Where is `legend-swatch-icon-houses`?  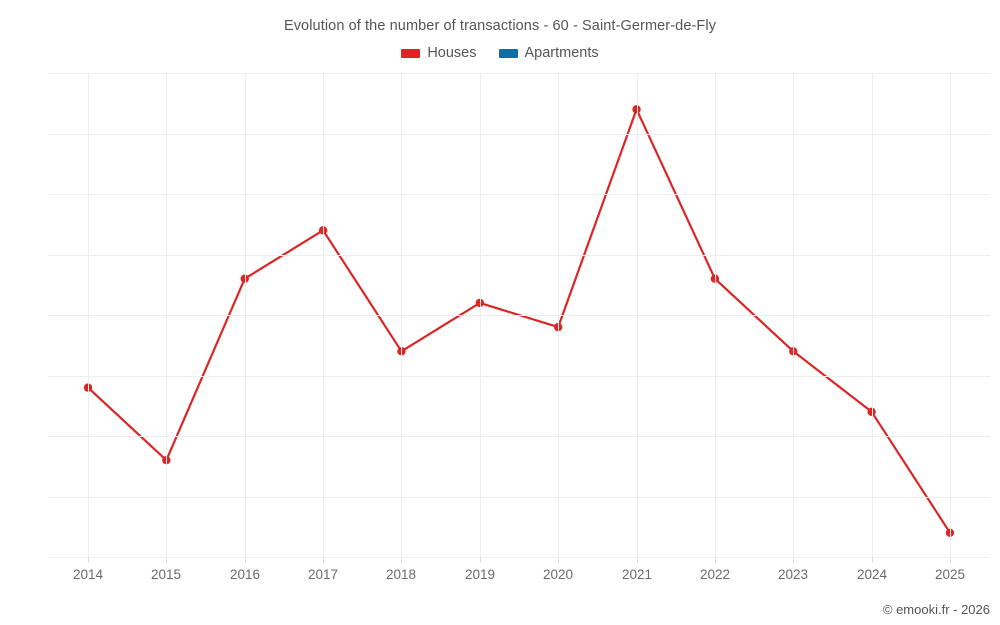
legend-swatch-icon-houses is located at coordinates (411, 53).